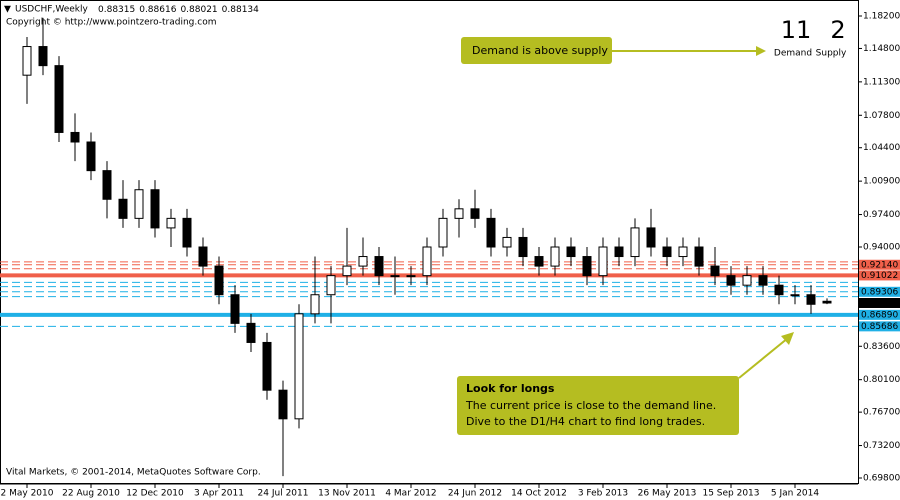 The height and width of the screenshot is (500, 900). Describe the element at coordinates (540, 50) in the screenshot. I see `annotation-text: Demand is above supply` at that location.